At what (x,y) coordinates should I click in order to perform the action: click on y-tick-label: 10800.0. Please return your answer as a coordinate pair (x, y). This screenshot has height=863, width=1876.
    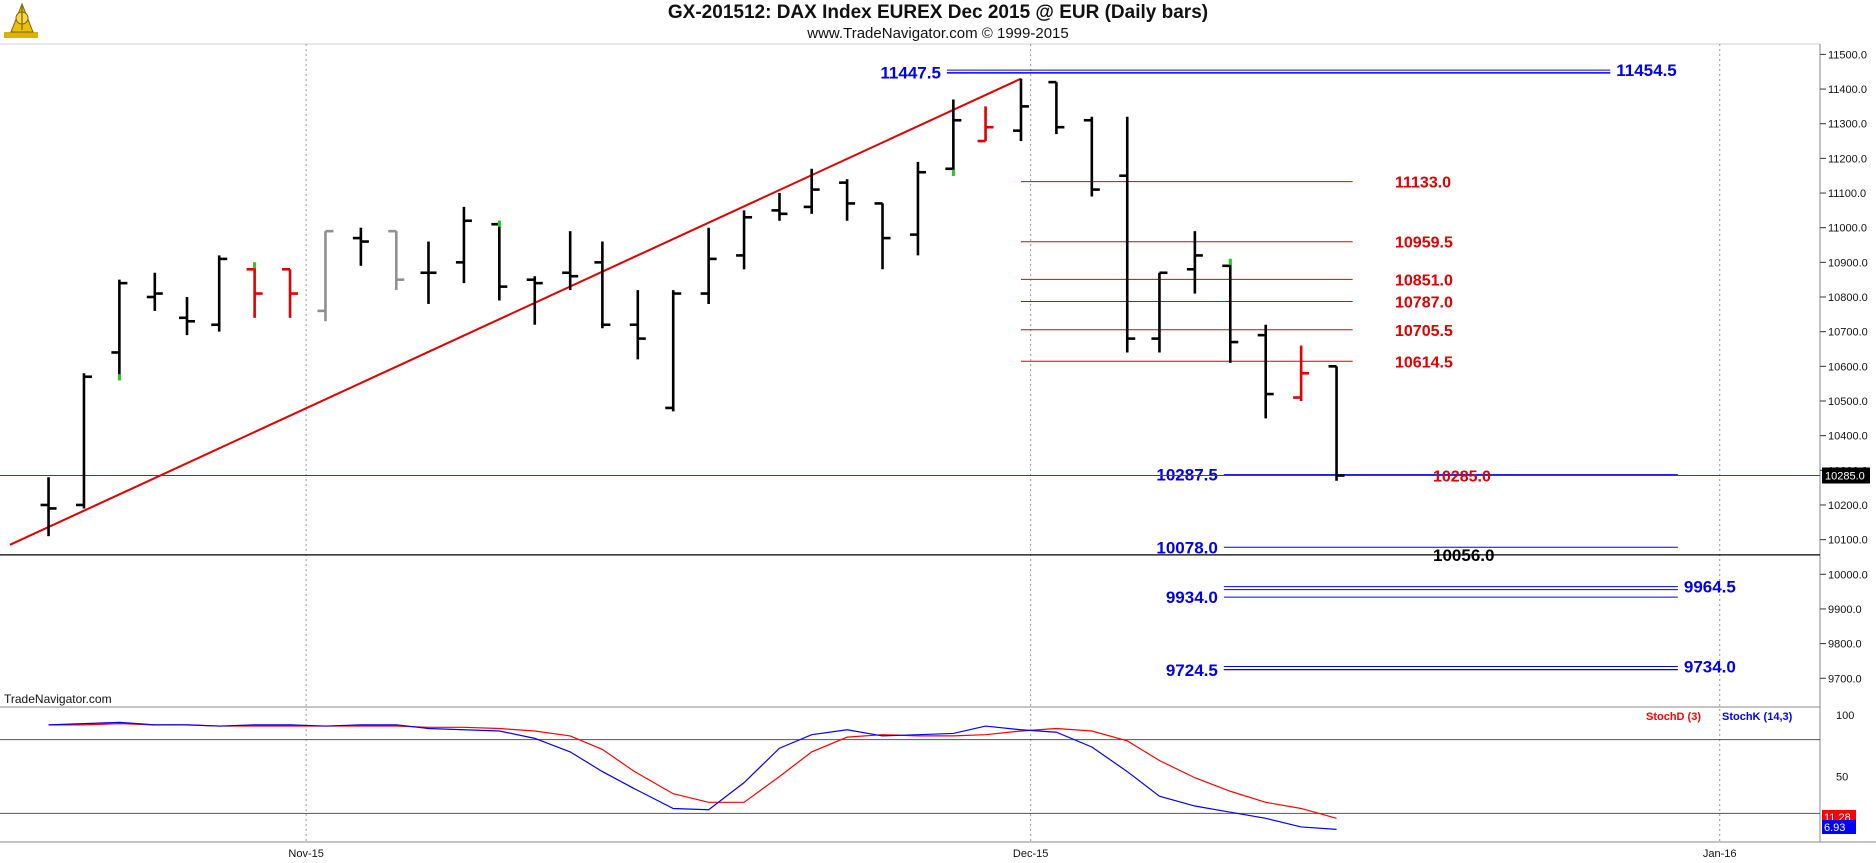
    Looking at the image, I should click on (1848, 298).